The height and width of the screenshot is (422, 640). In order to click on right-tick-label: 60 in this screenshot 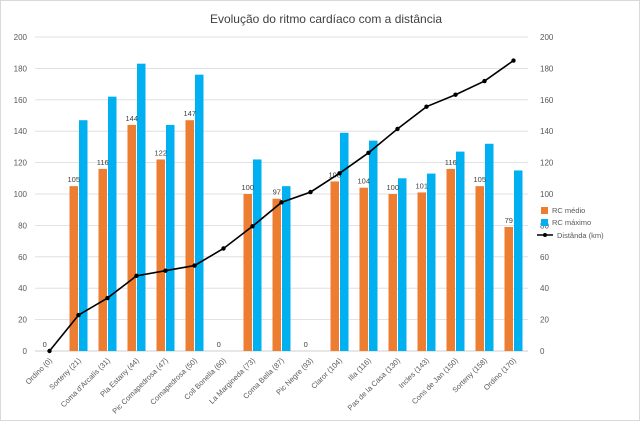, I will do `click(544, 257)`.